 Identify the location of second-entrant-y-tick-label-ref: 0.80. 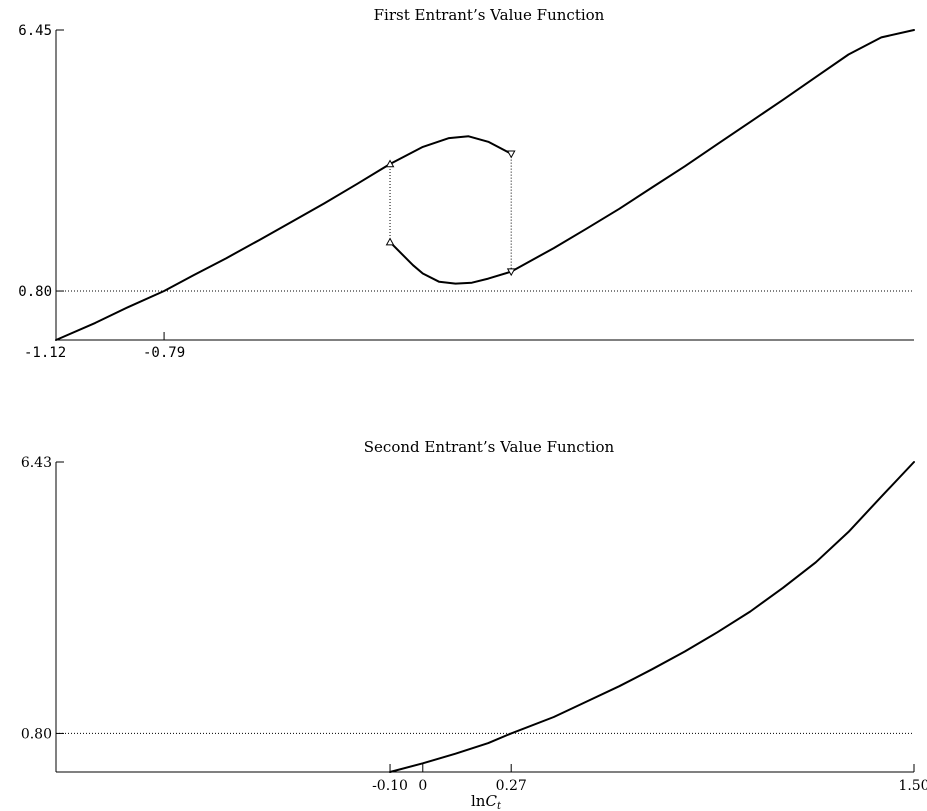
(36, 734).